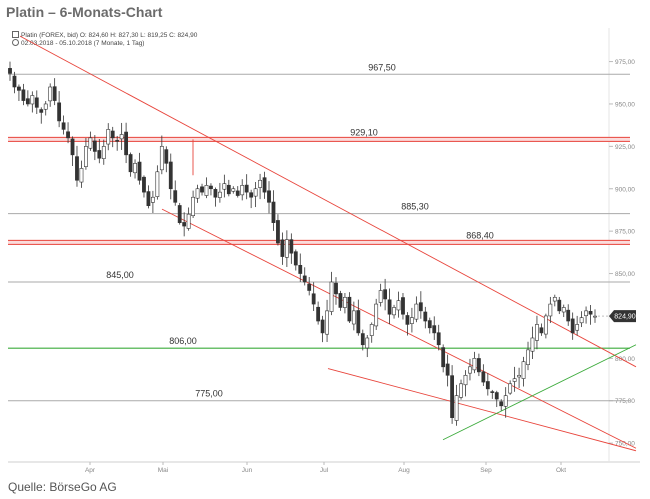 This screenshot has width=650, height=499. Describe the element at coordinates (404, 470) in the screenshot. I see `x-tick-label: Aug` at that location.